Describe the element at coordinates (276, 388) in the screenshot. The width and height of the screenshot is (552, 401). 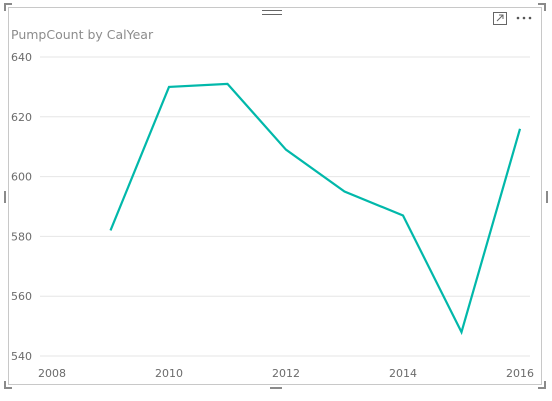
I see `resize-handle-bottom` at that location.